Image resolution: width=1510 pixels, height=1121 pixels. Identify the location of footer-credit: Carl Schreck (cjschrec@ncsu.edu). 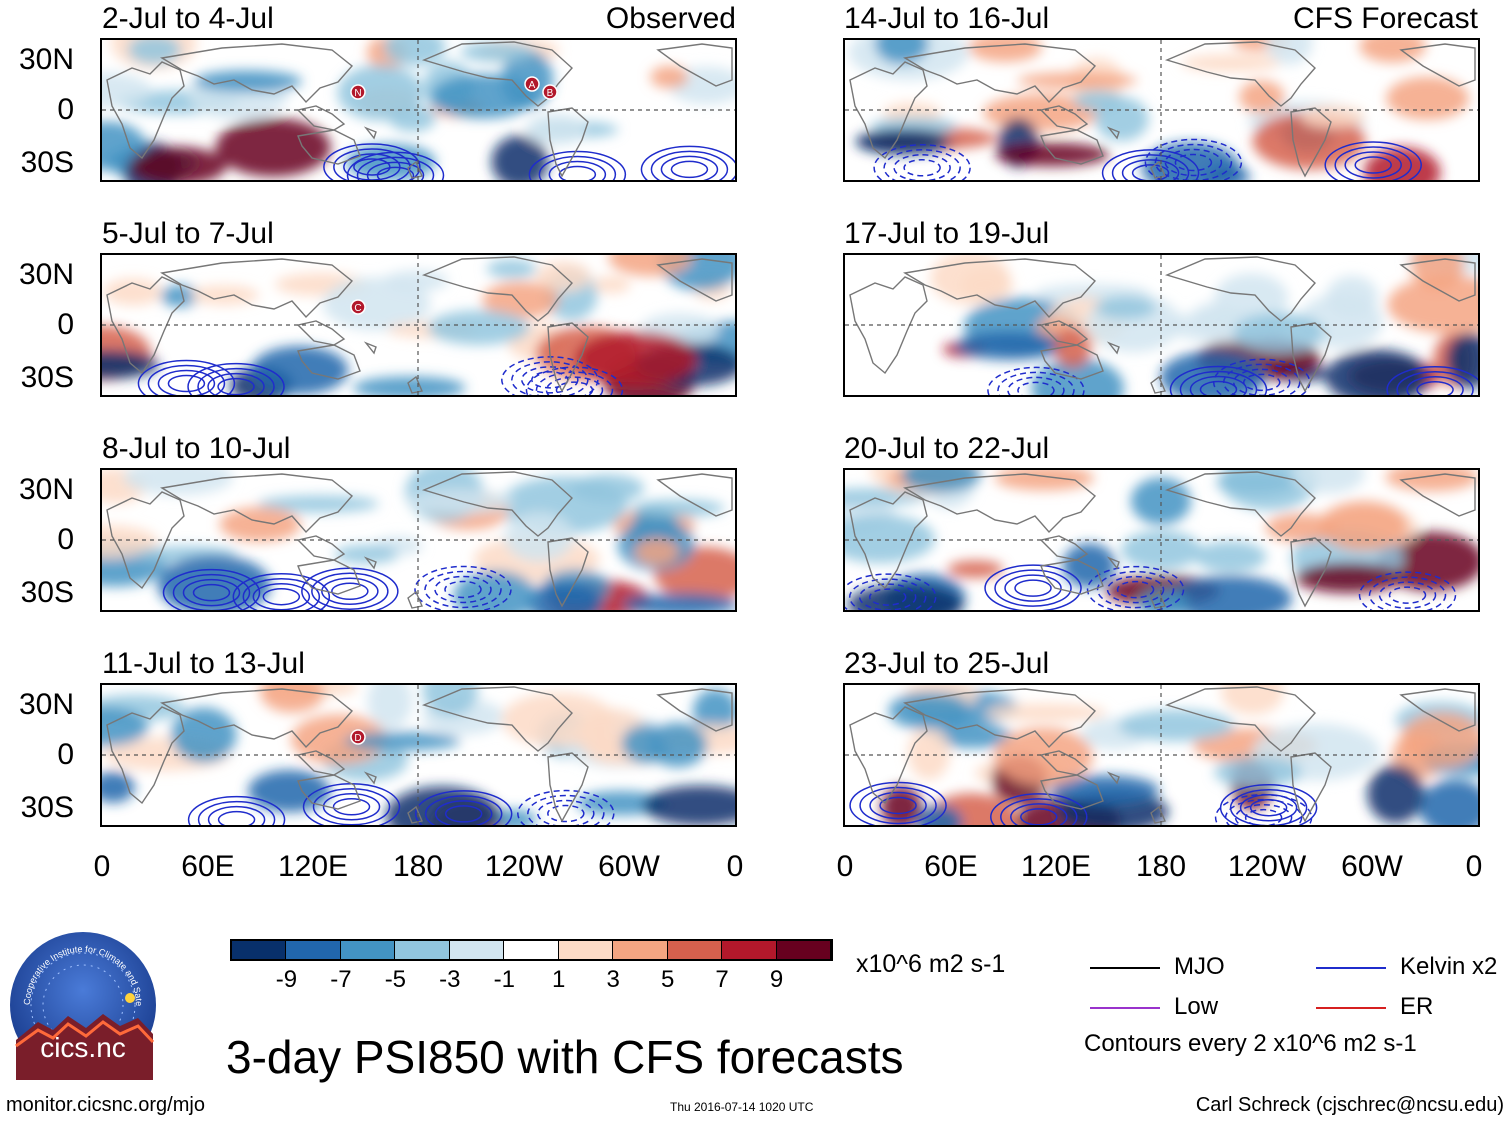
(1349, 1105).